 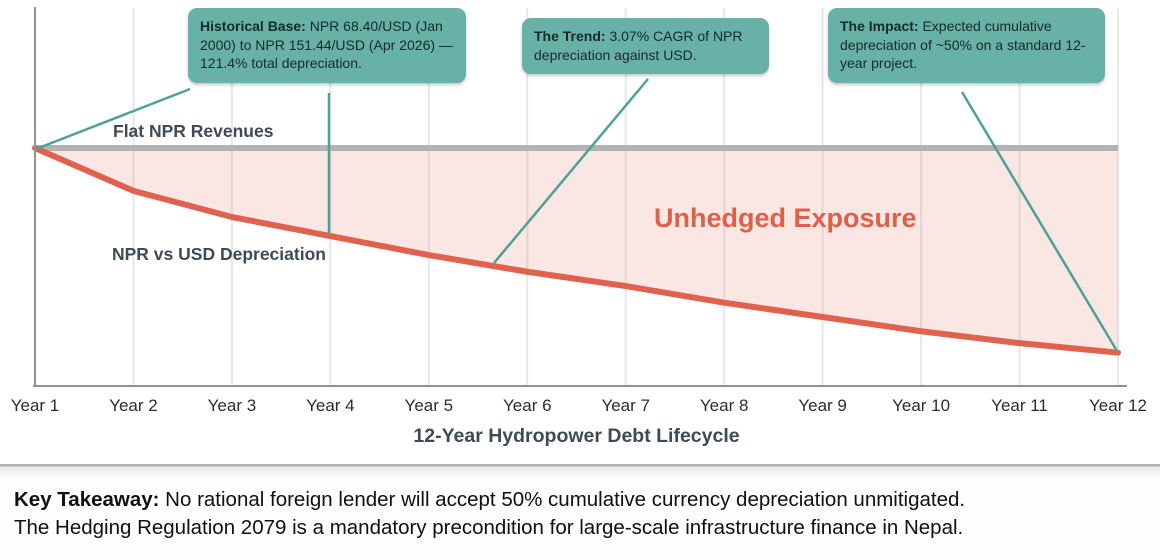 What do you see at coordinates (785, 218) in the screenshot?
I see `unhedged-exposure-label: Unhedged Exposure` at bounding box center [785, 218].